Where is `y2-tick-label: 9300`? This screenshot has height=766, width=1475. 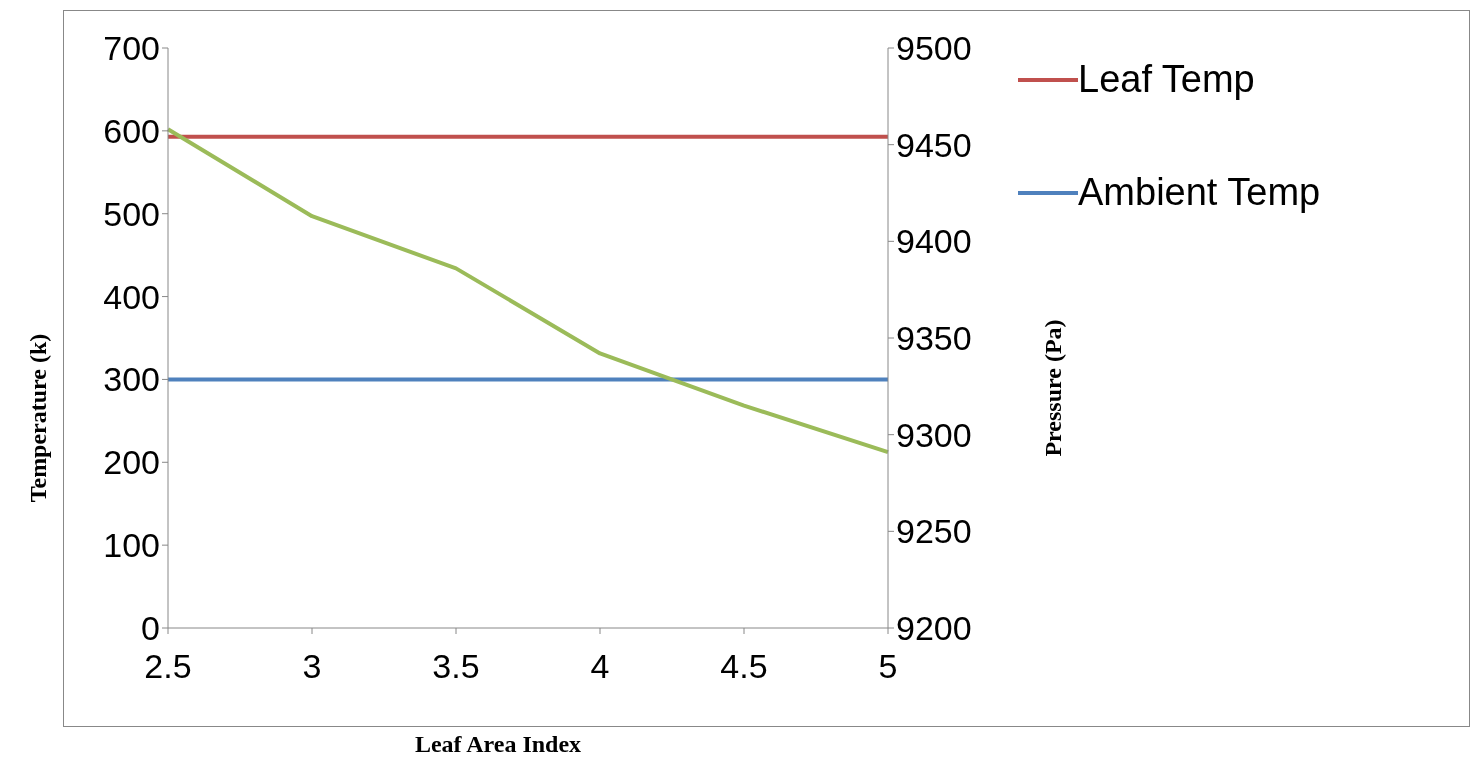
y2-tick-label: 9300 is located at coordinates (934, 434).